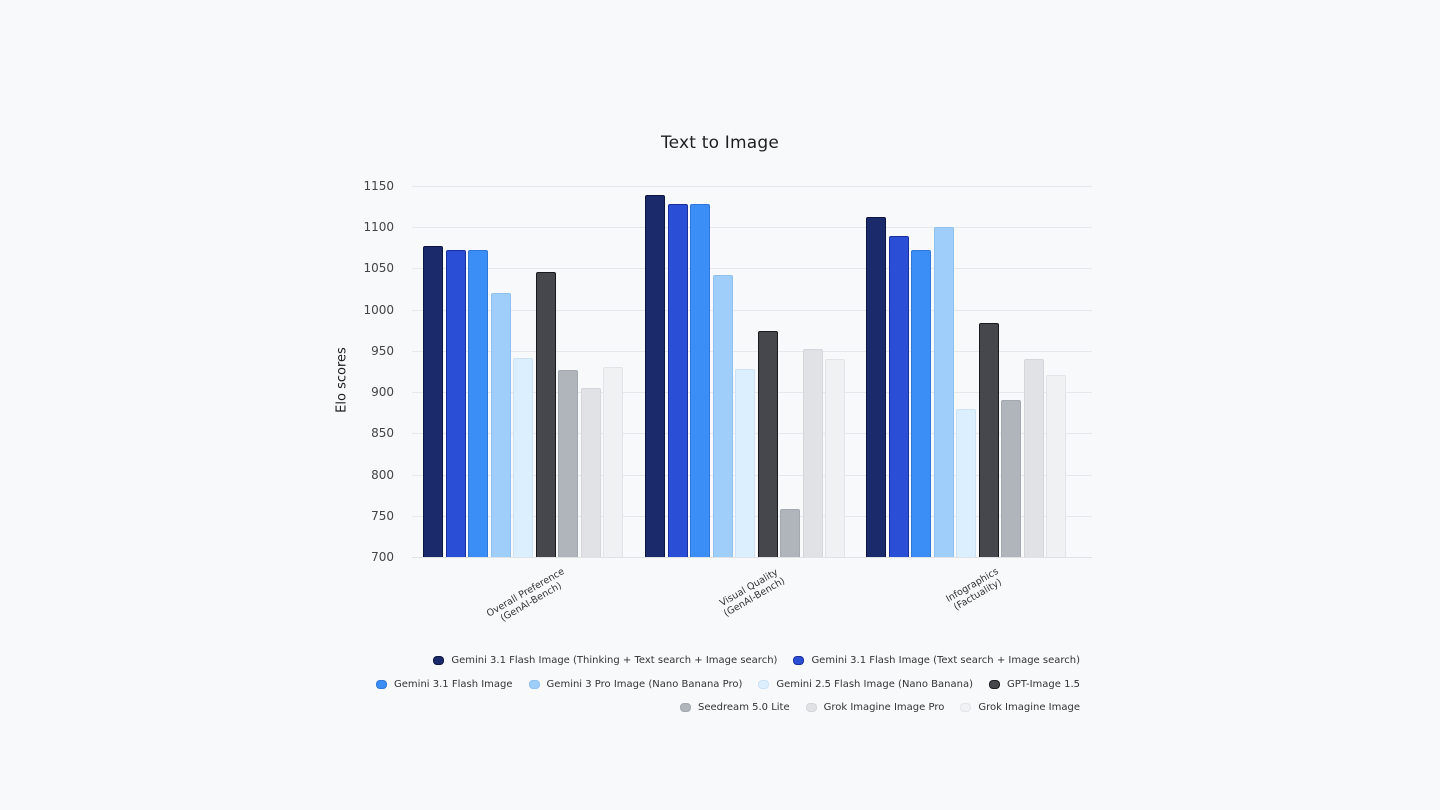 Image resolution: width=1440 pixels, height=810 pixels. Describe the element at coordinates (875, 684) in the screenshot. I see `legend-label: Gemini 2.5 Flash Image (Nano Banana)` at that location.